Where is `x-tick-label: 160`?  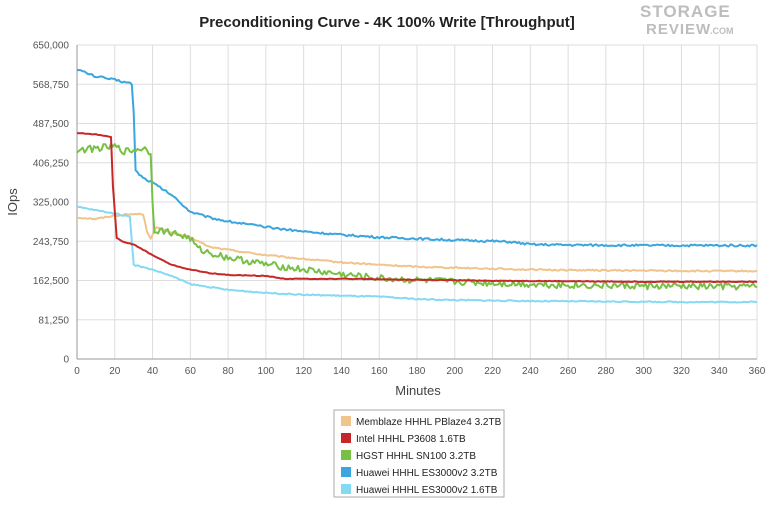
x-tick-label: 160 is located at coordinates (379, 371).